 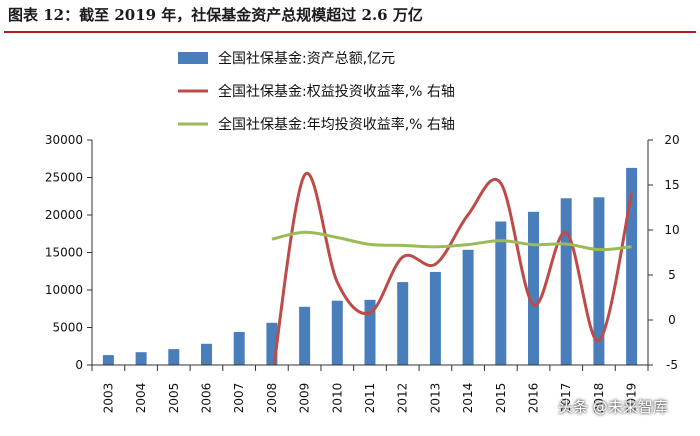 I want to click on x-tick-label: 2011, so click(x=370, y=398).